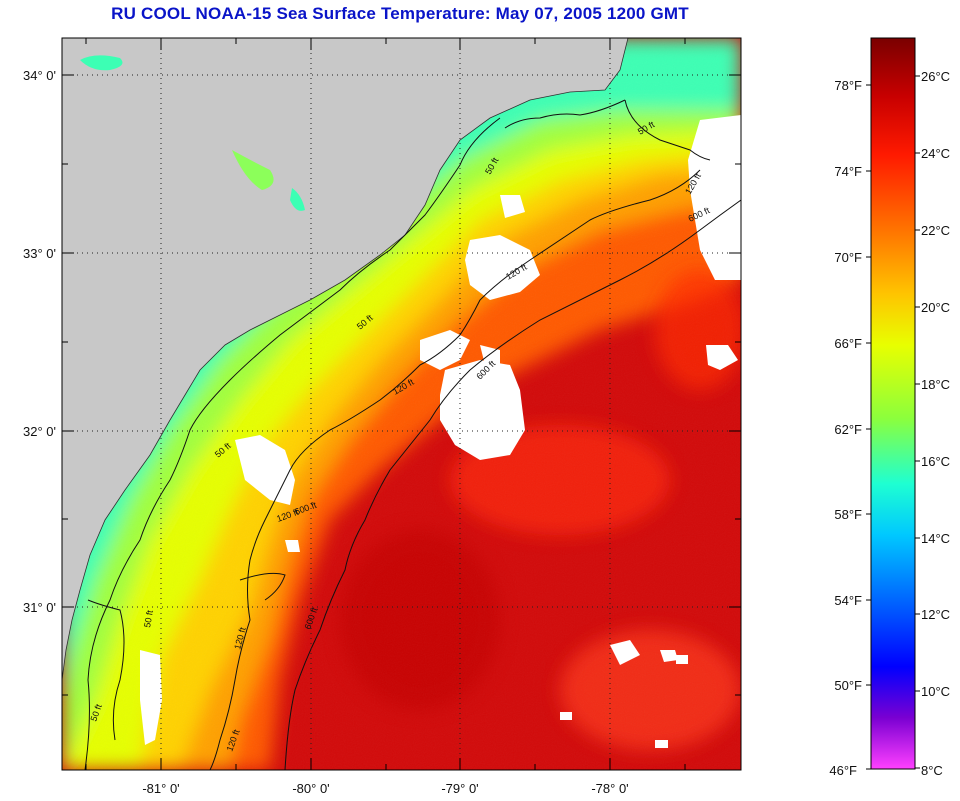 The image size is (960, 801). Describe the element at coordinates (935, 691) in the screenshot. I see `celsius-label: 10°C` at that location.